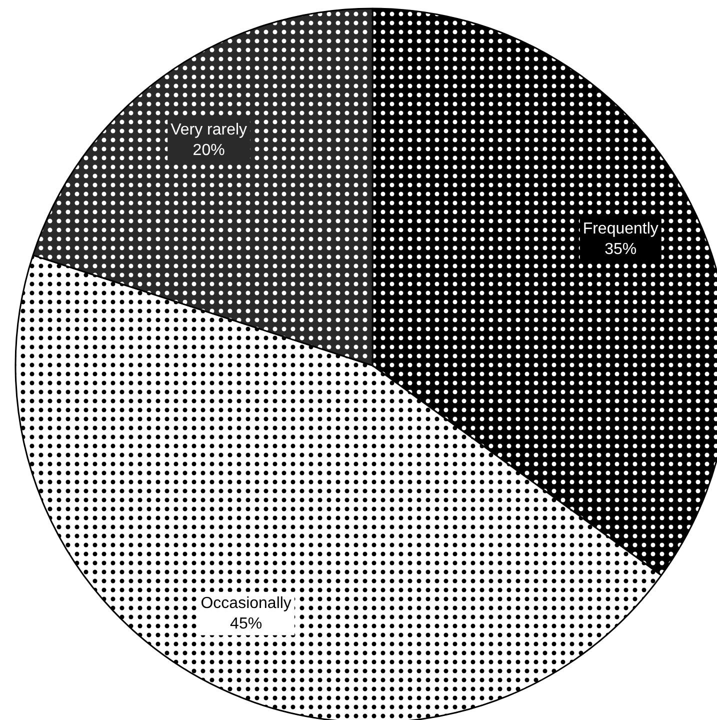 The image size is (717, 720). I want to click on data-label: 35%, so click(620, 249).